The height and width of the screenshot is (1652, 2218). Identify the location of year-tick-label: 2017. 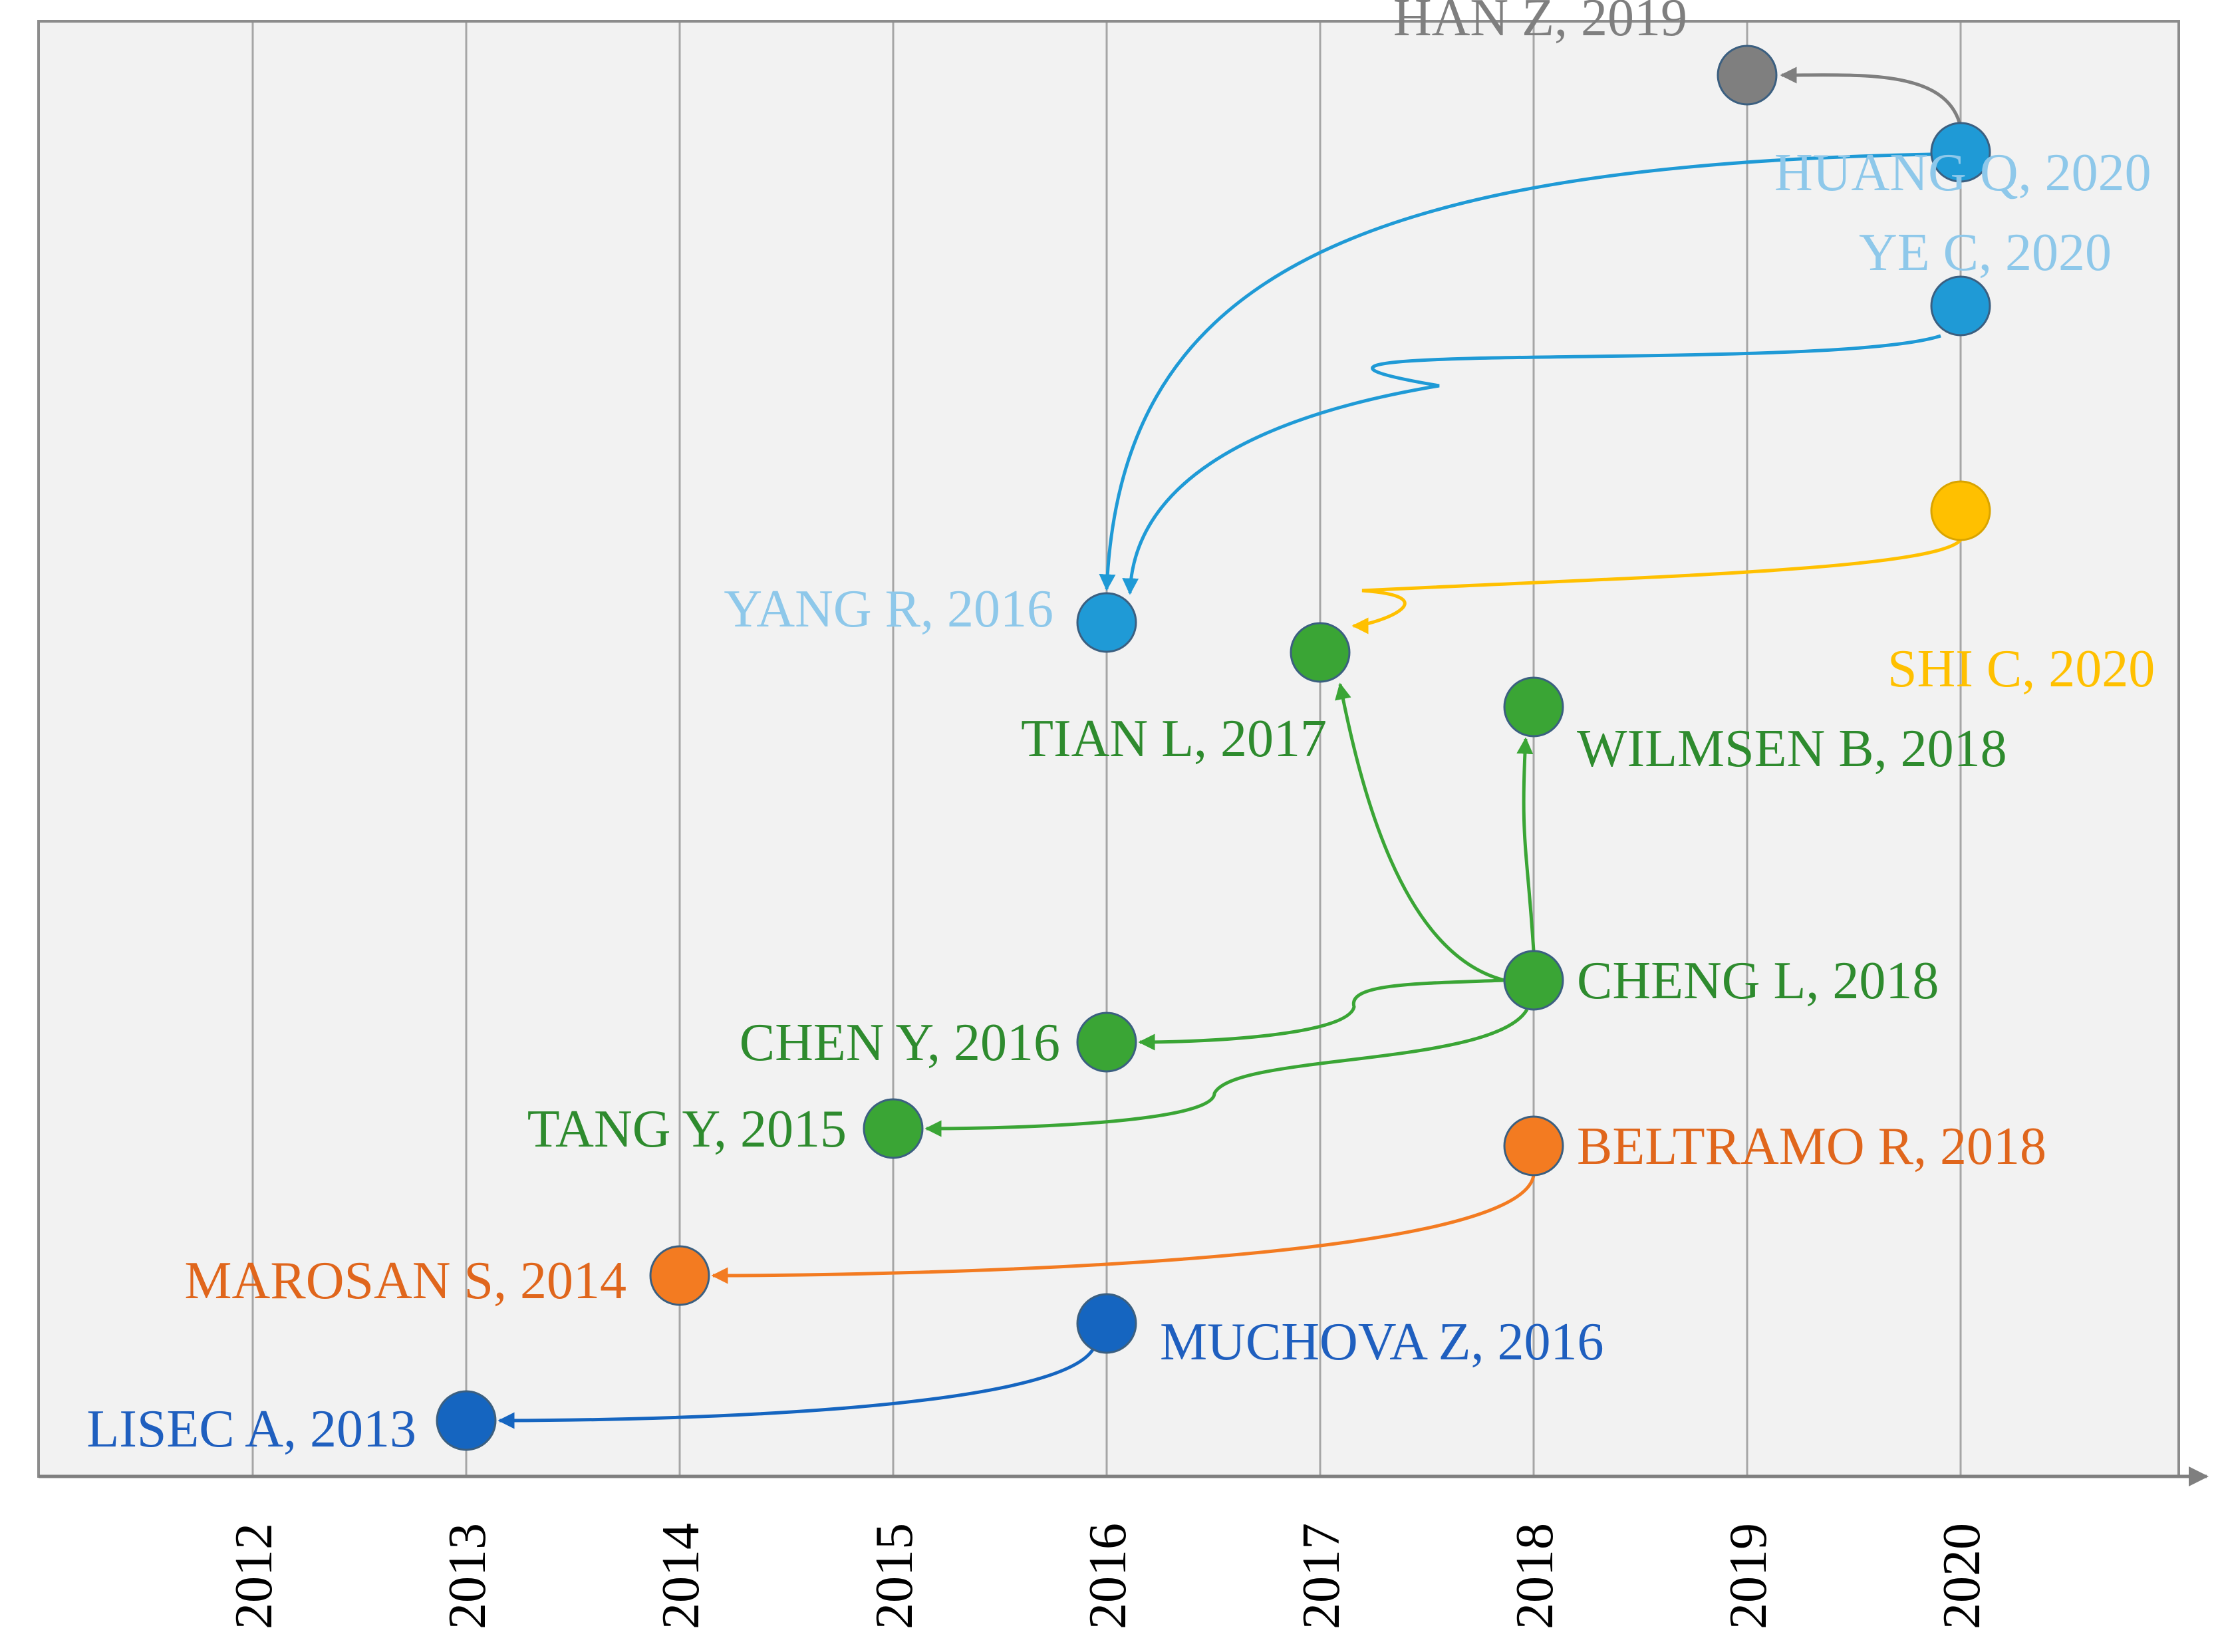
(1321, 1576).